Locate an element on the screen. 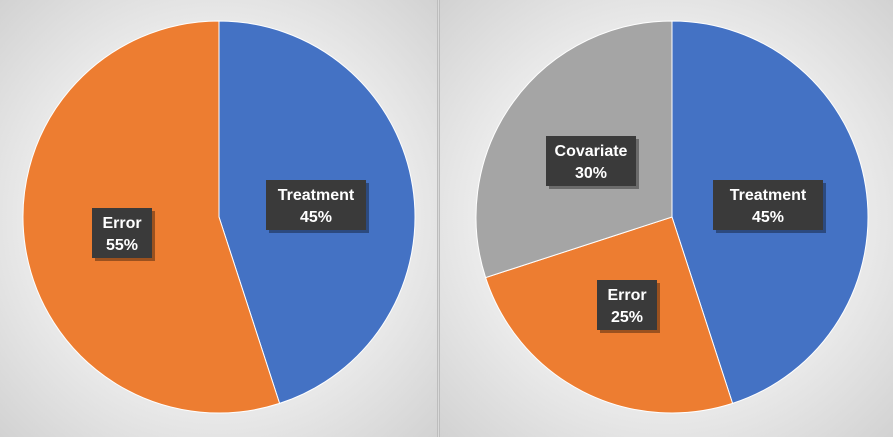 Image resolution: width=893 pixels, height=437 pixels. data-label-error: Error 25% is located at coordinates (628, 306).